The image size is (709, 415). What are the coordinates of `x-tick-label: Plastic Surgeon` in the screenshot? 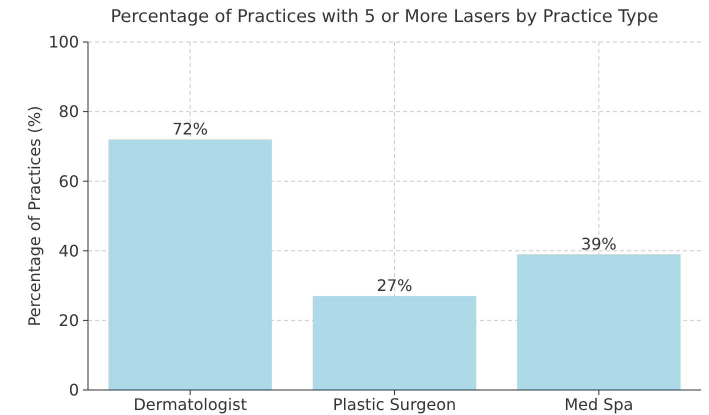 It's located at (394, 404).